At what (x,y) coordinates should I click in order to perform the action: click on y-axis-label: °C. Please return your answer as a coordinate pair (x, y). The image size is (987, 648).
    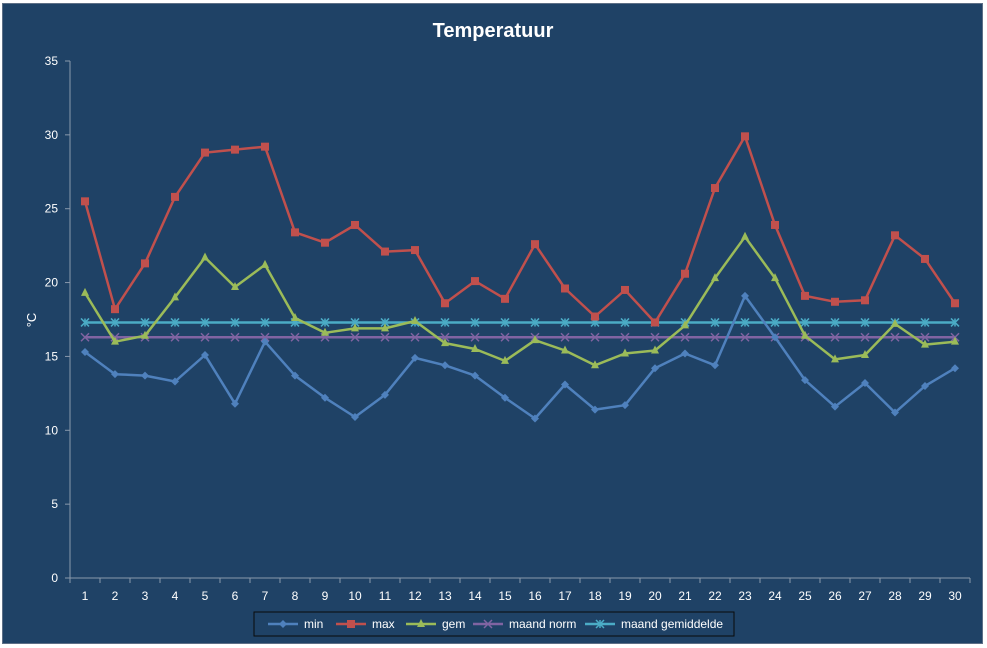
    Looking at the image, I should click on (31, 320).